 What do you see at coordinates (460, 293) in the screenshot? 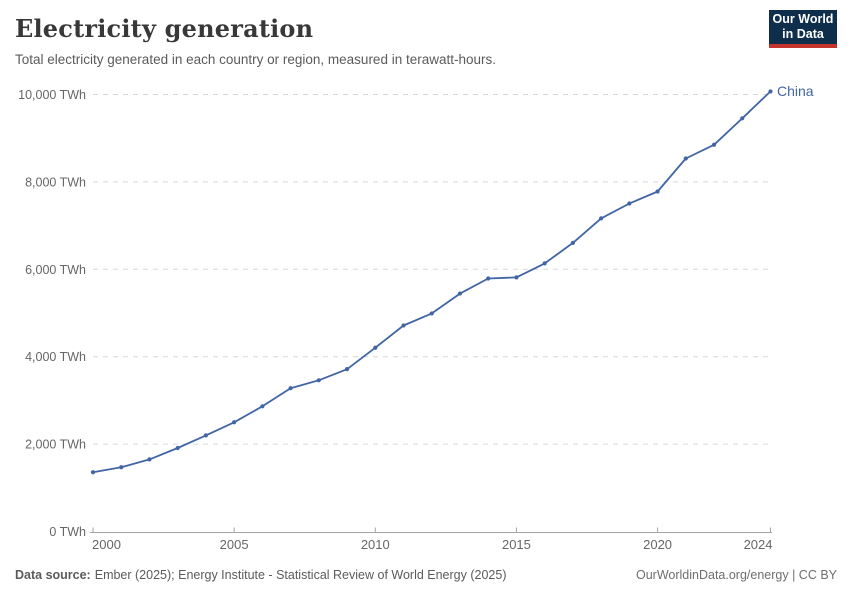
I see `data-point-2013` at bounding box center [460, 293].